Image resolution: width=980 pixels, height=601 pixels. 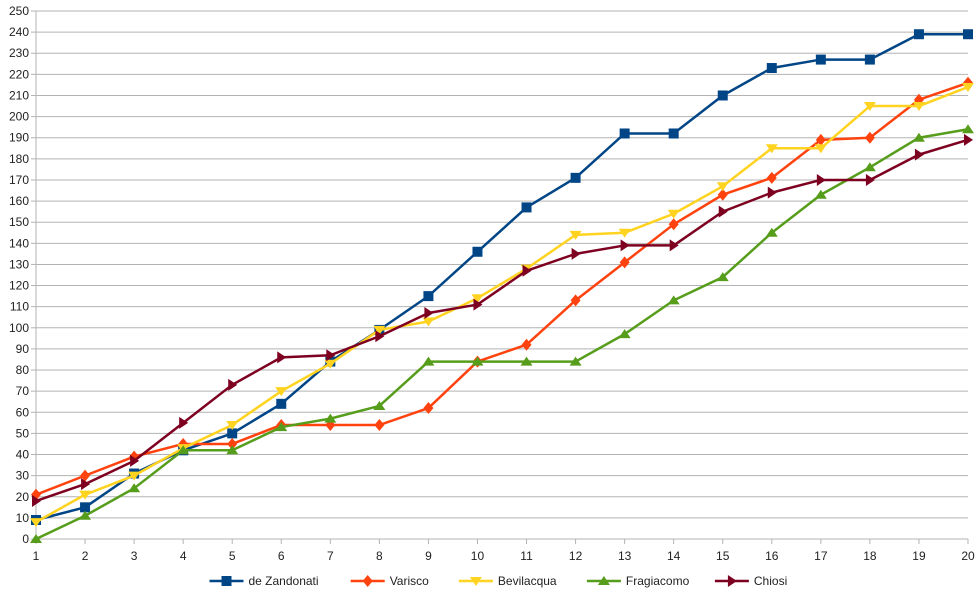 What do you see at coordinates (723, 556) in the screenshot?
I see `x-tick-label: 15` at bounding box center [723, 556].